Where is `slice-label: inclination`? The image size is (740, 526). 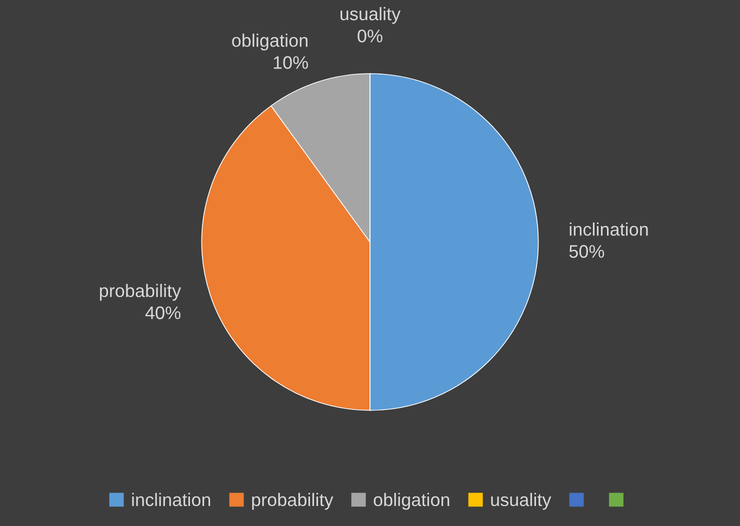 slice-label: inclination is located at coordinates (609, 229).